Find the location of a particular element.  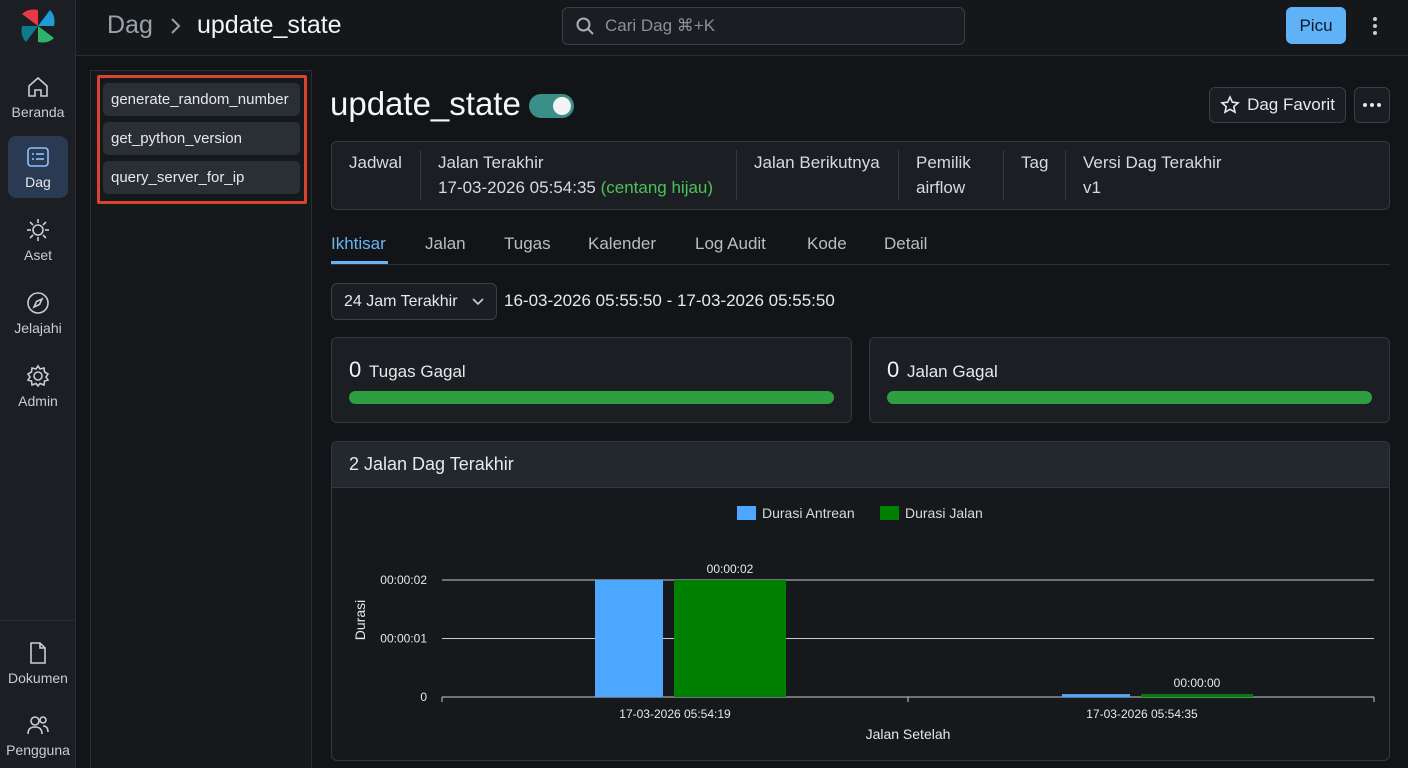

chart-title: 2 Jalan Dag Terakhir is located at coordinates (431, 464).